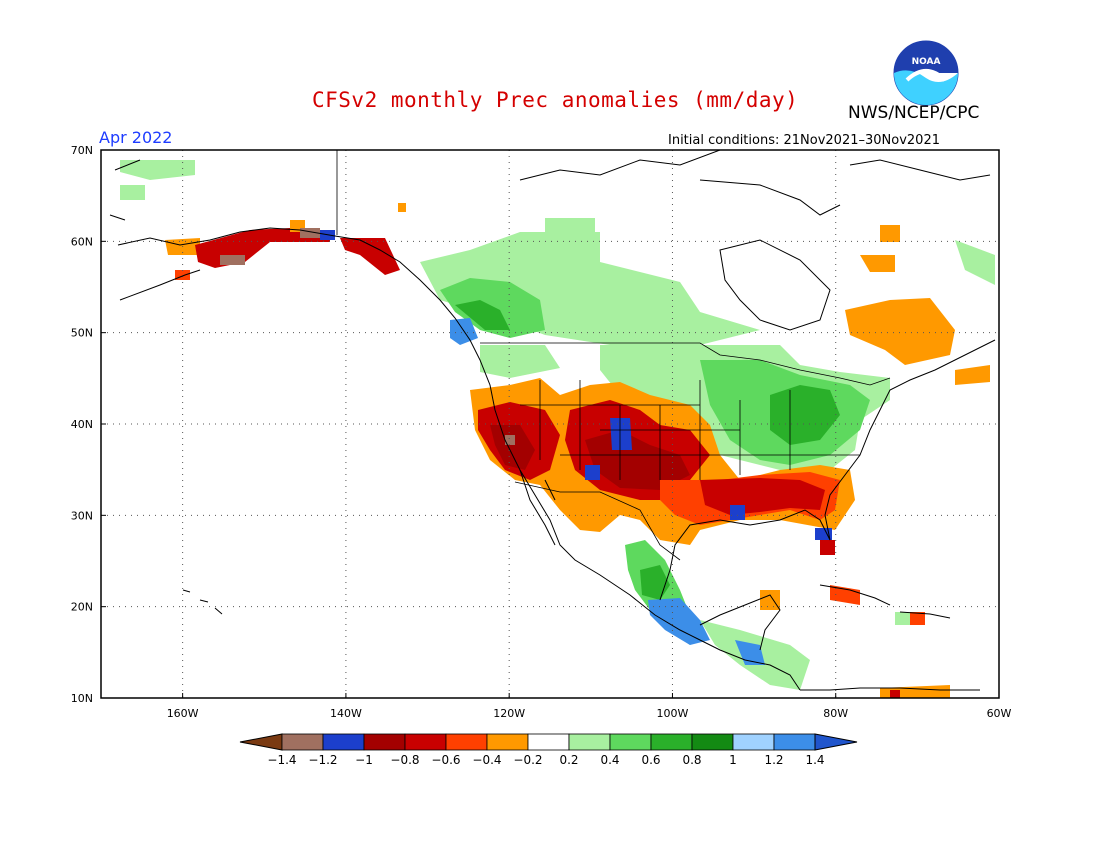 Image resolution: width=1100 pixels, height=850 pixels. I want to click on south-america, so click(890, 689).